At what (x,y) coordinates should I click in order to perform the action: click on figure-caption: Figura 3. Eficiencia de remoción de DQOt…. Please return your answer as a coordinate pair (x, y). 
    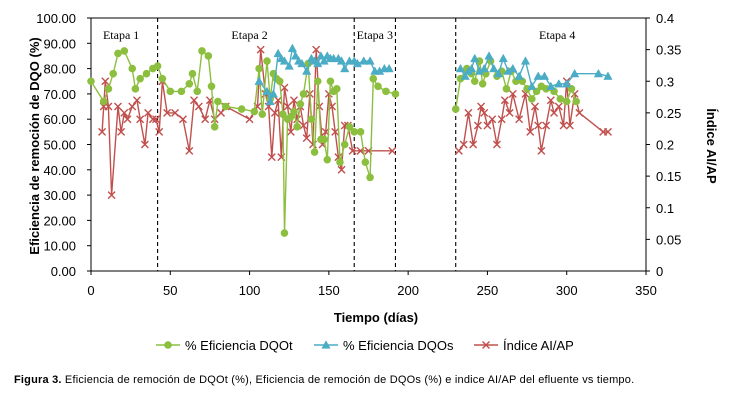
    Looking at the image, I should click on (374, 380).